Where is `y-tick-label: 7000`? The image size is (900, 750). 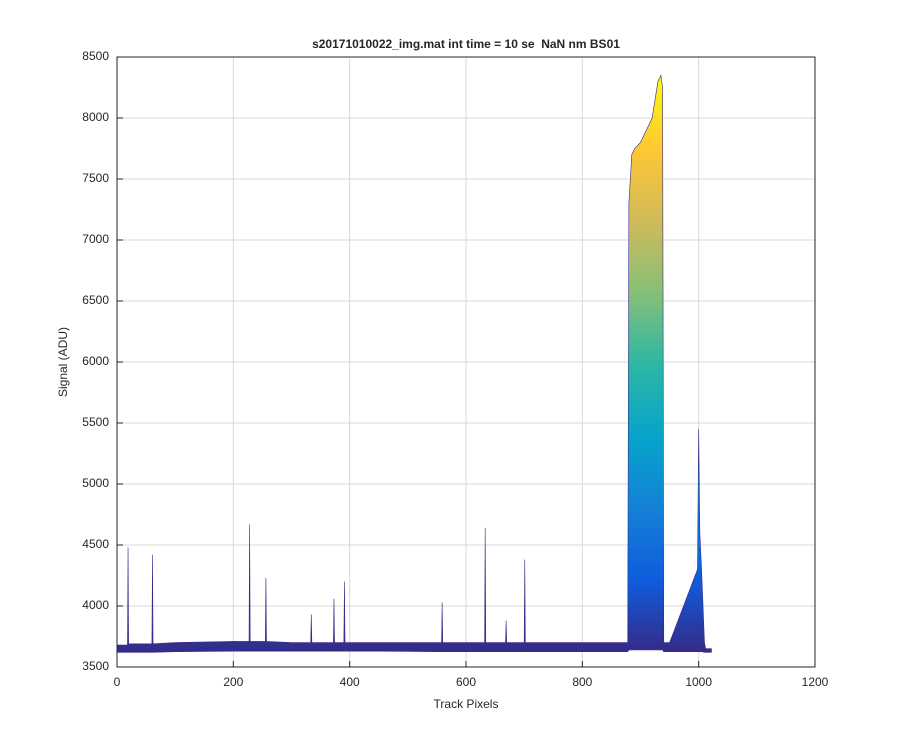 y-tick-label: 7000 is located at coordinates (95, 239).